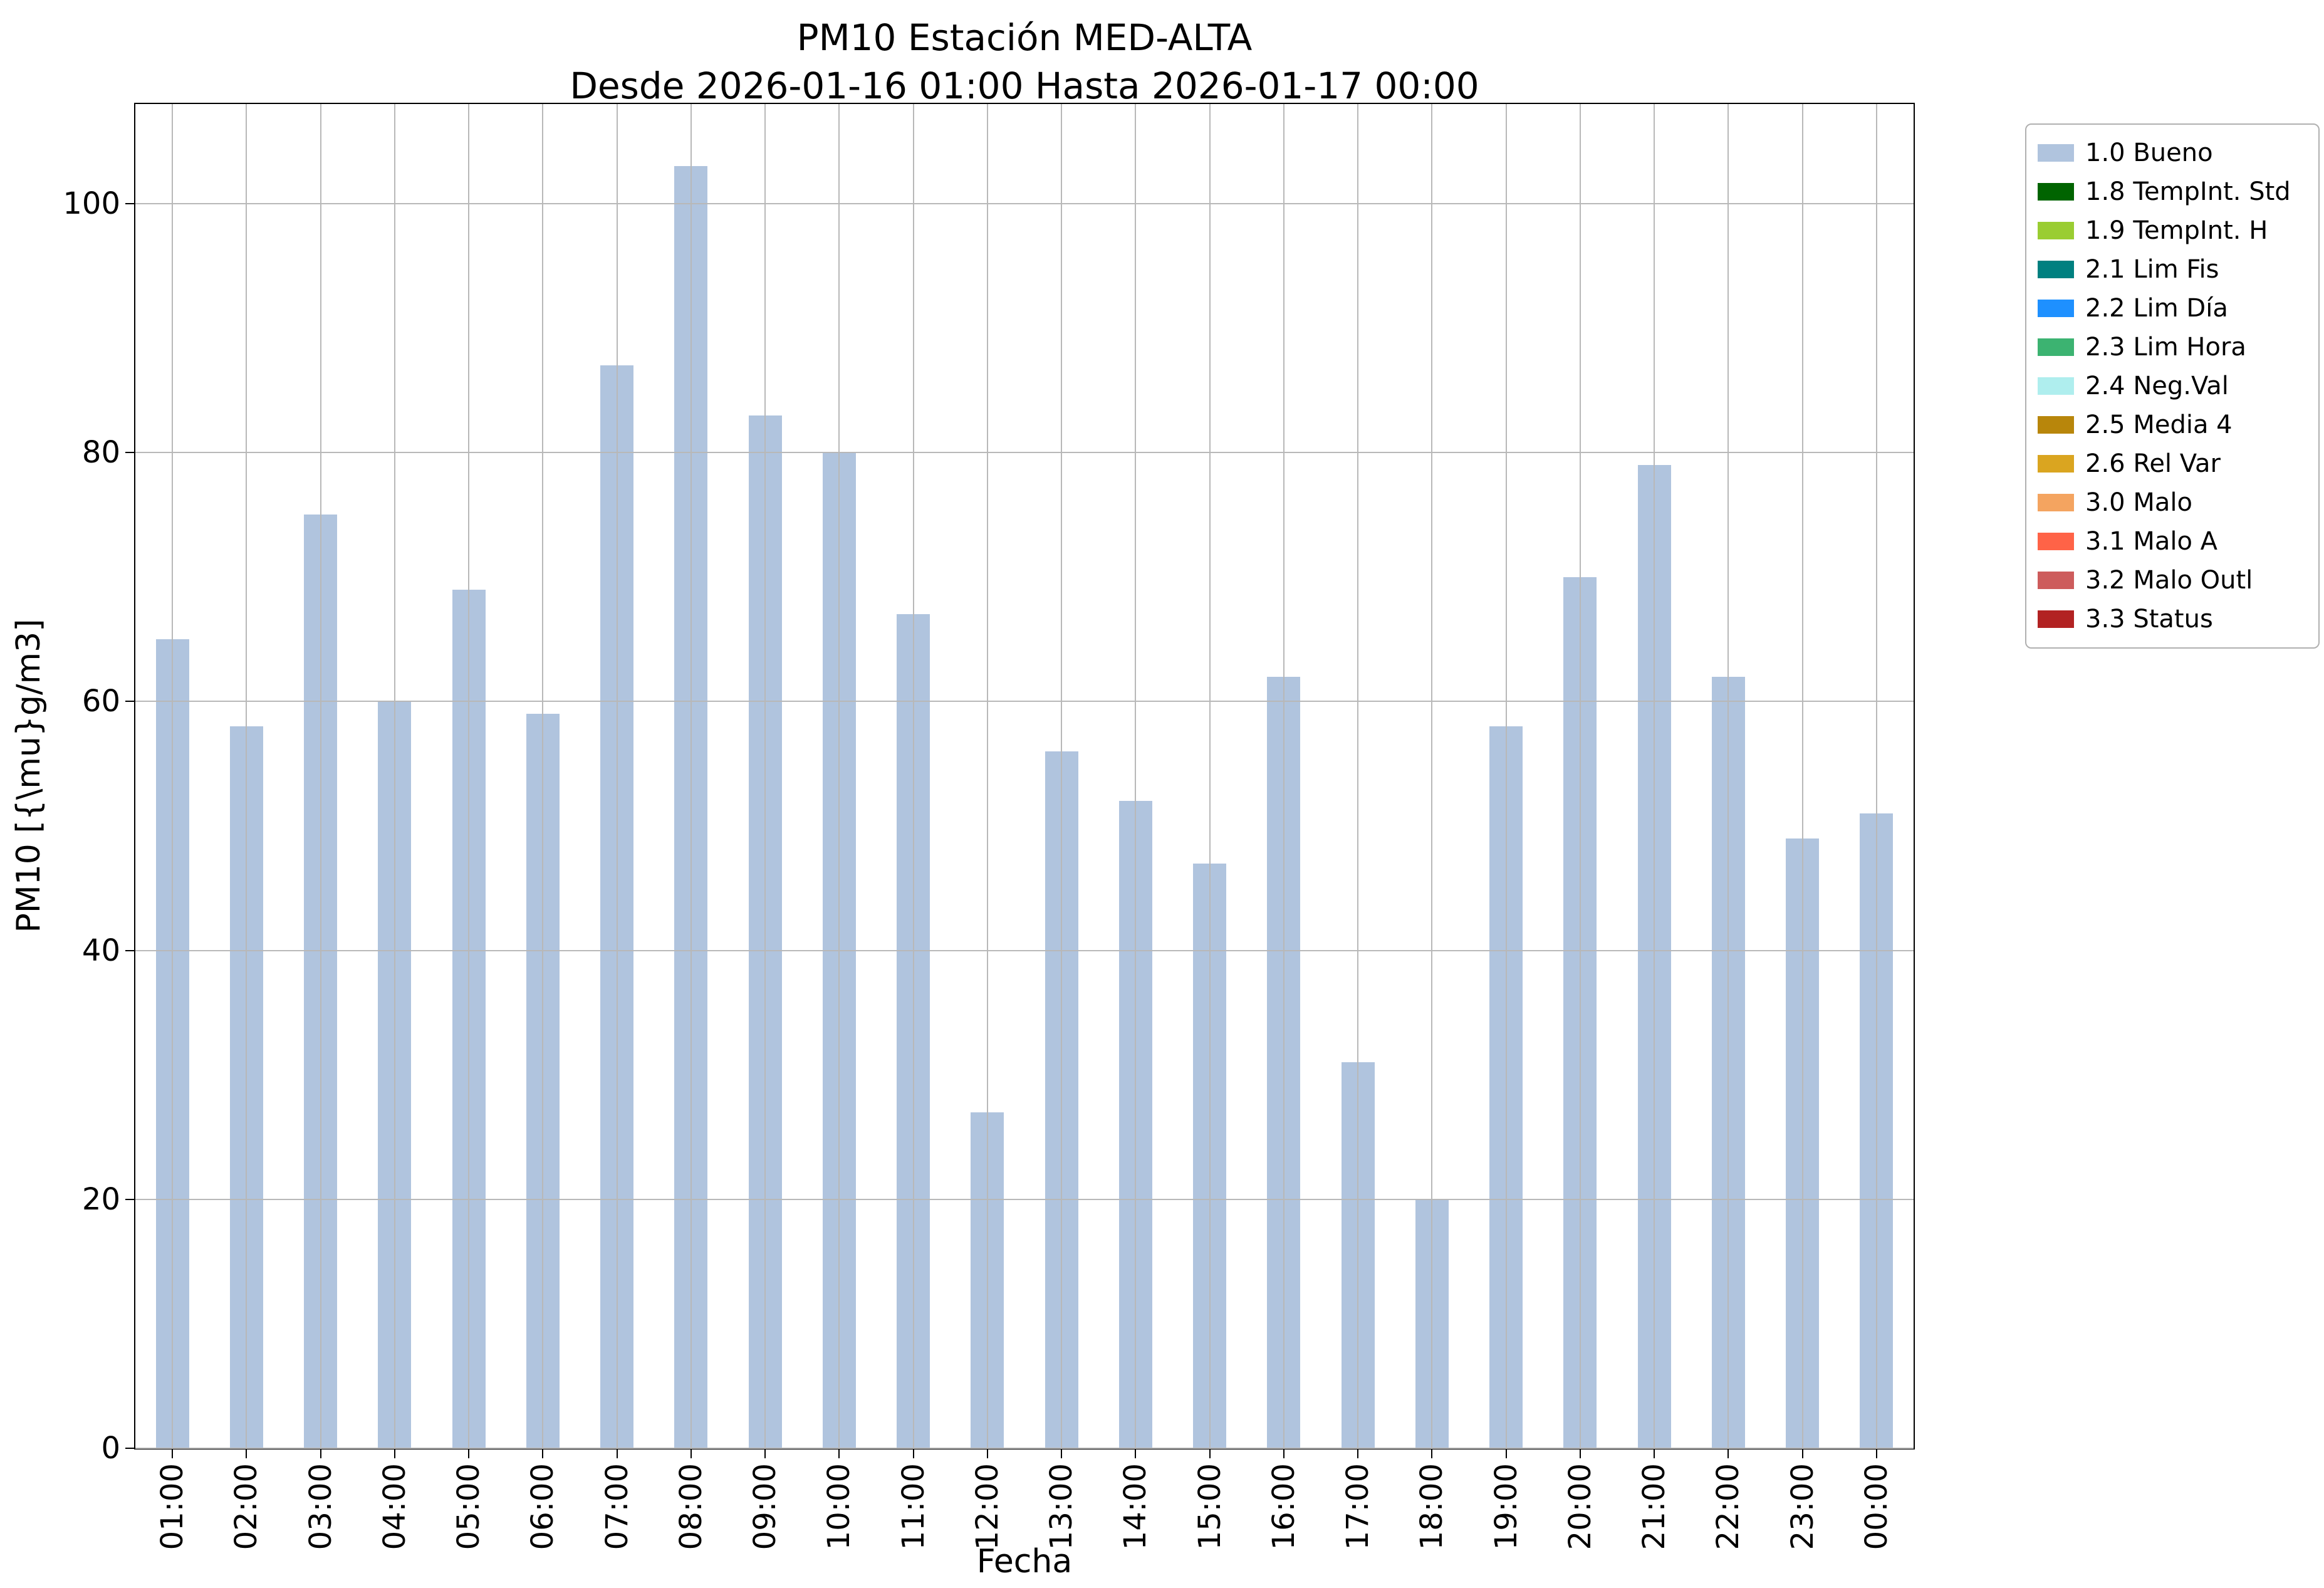 This screenshot has height=1588, width=2324. I want to click on legend-item: 3.1 Malo A, so click(2172, 542).